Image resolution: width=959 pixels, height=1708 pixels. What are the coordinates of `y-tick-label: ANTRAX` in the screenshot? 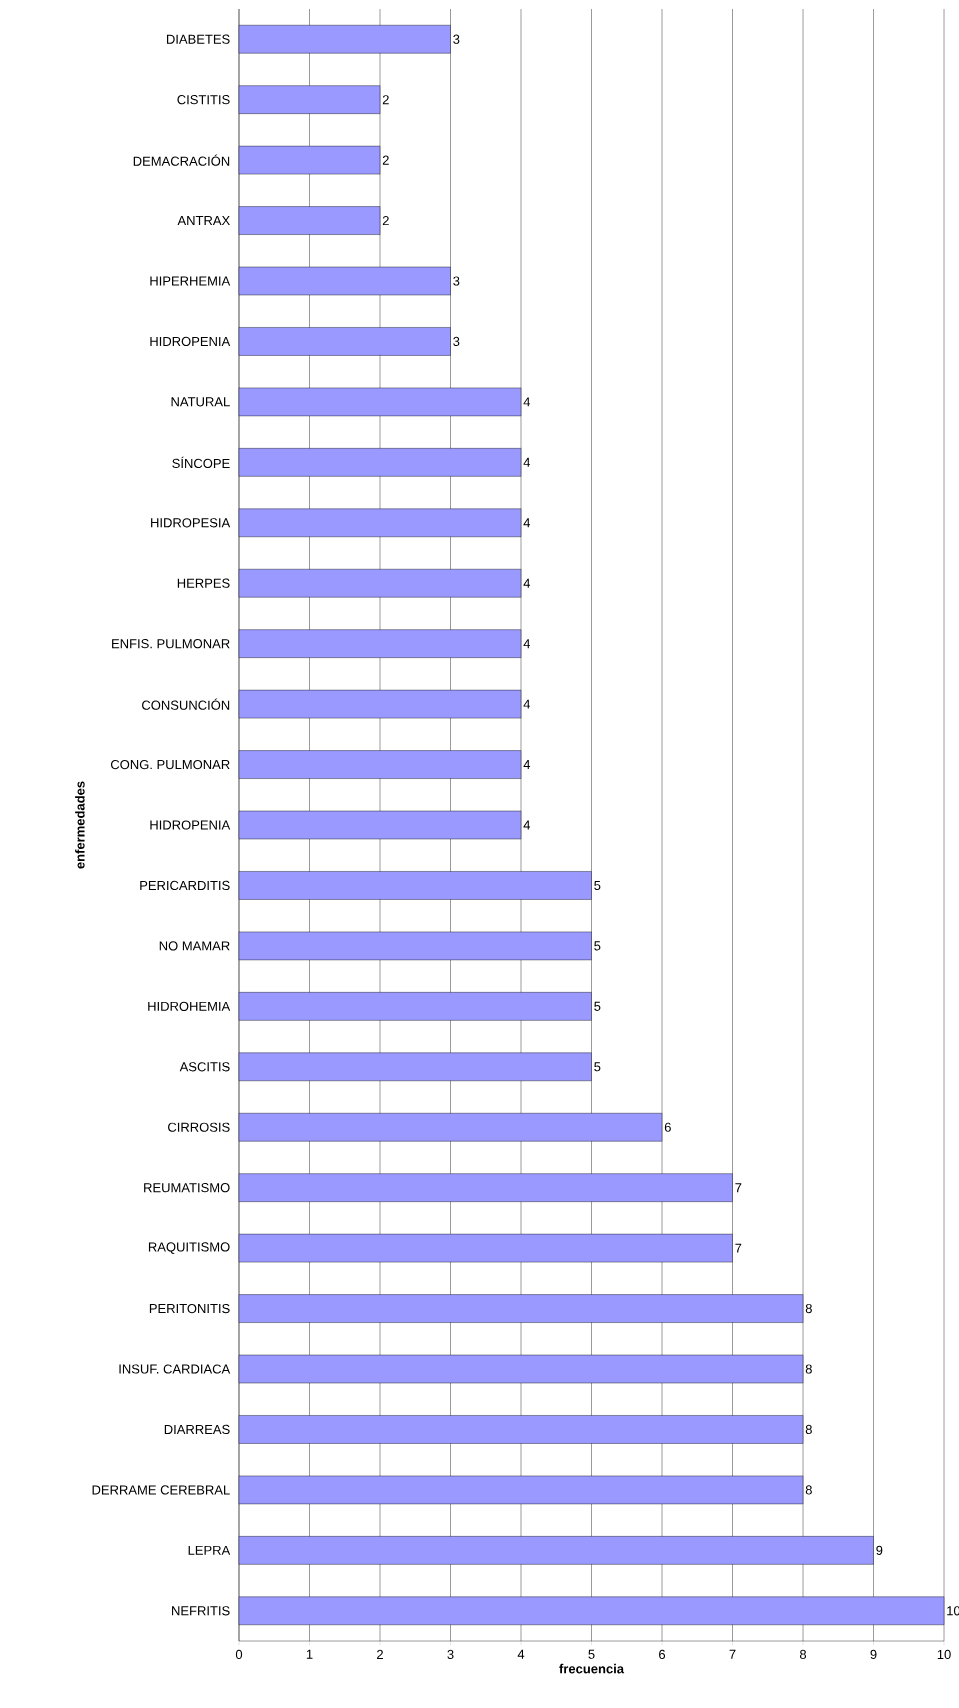 It's located at (203, 221).